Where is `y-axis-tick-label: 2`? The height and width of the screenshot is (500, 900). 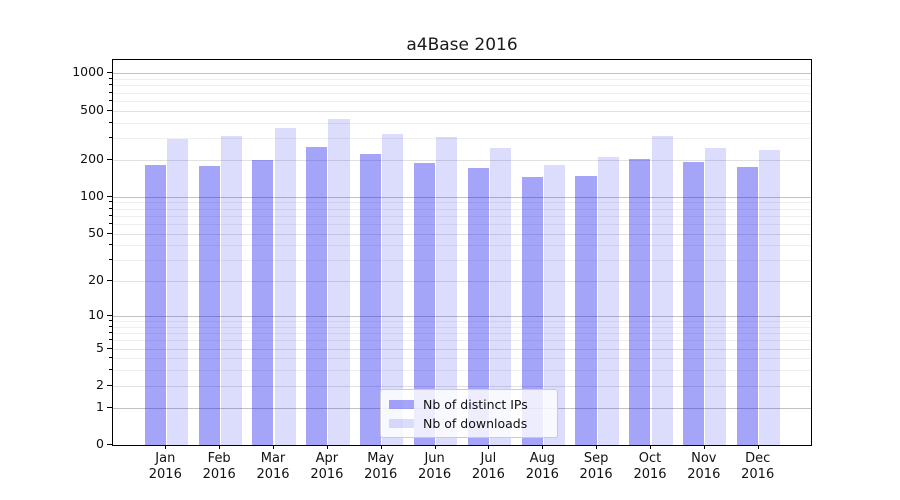
y-axis-tick-label: 2 is located at coordinates (100, 384).